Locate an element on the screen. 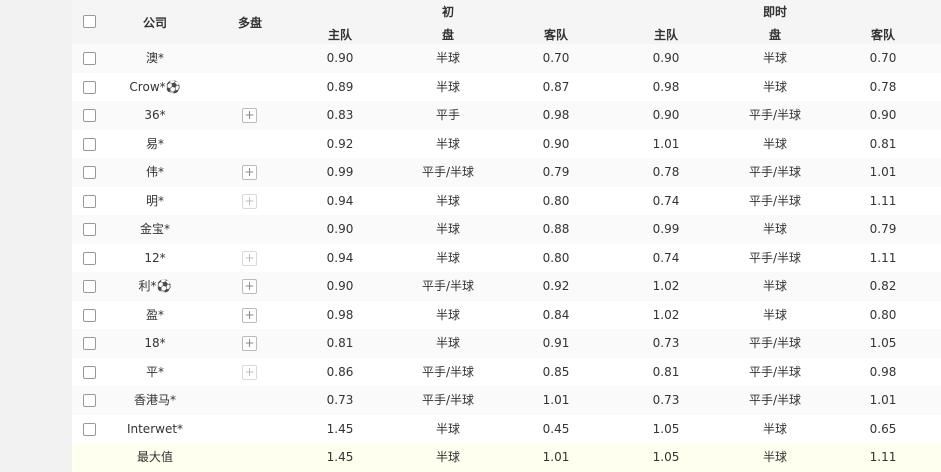 The width and height of the screenshot is (941, 472). cell-ih: 0.86 is located at coordinates (340, 371).